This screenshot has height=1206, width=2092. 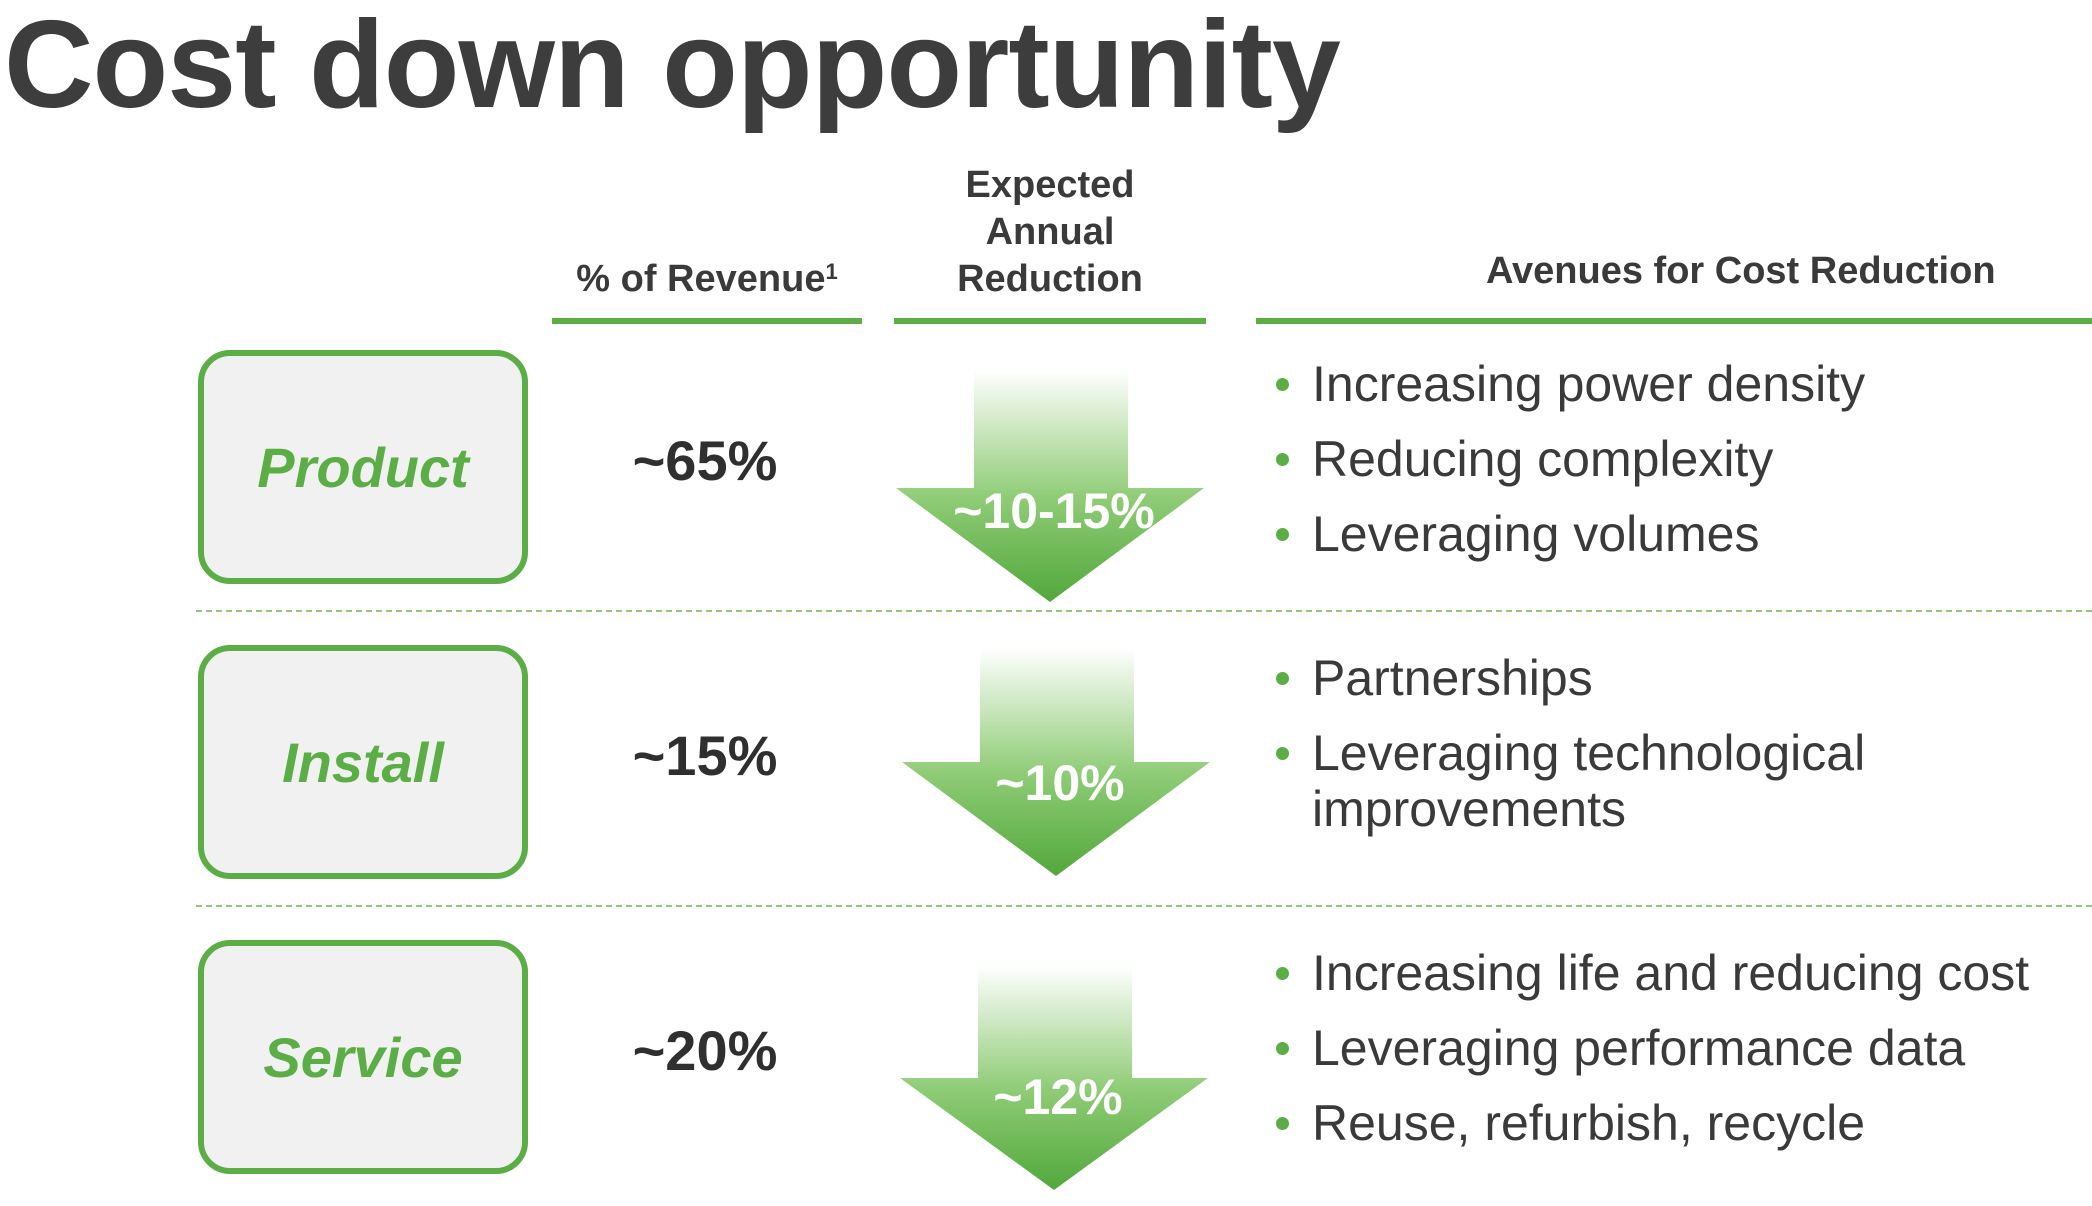 I want to click on list-item: Leveraging volumes, so click(x=1568, y=534).